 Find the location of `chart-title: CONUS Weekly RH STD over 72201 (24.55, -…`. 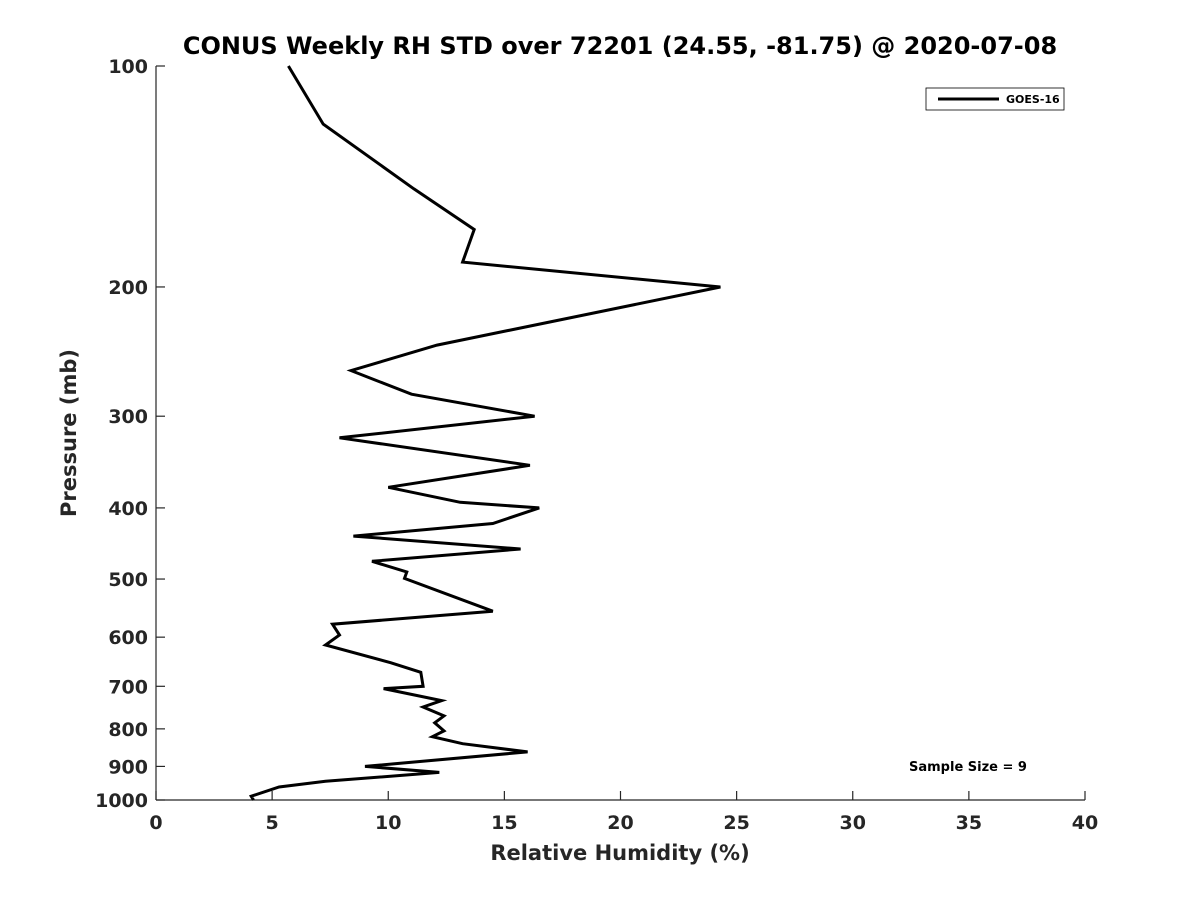

chart-title: CONUS Weekly RH STD over 72201 (24.55, -… is located at coordinates (620, 46).